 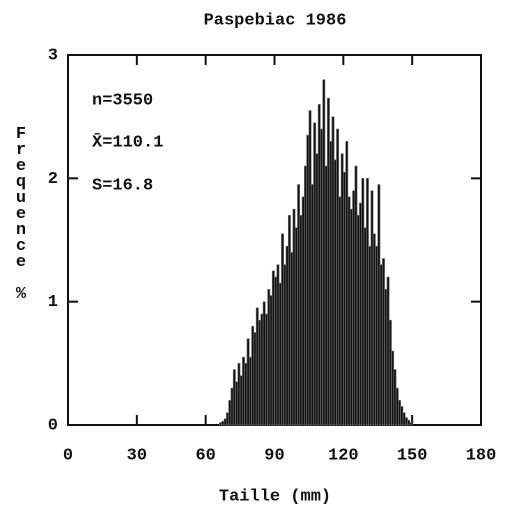 I want to click on chart-title: Paspebiac 1986, so click(x=275, y=20).